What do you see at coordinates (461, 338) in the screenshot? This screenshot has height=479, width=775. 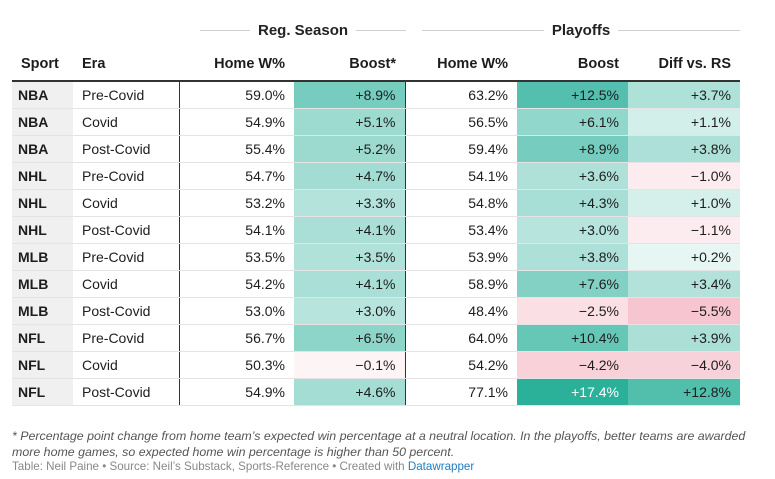 I see `cell-po-home-wpct: 64.0%` at bounding box center [461, 338].